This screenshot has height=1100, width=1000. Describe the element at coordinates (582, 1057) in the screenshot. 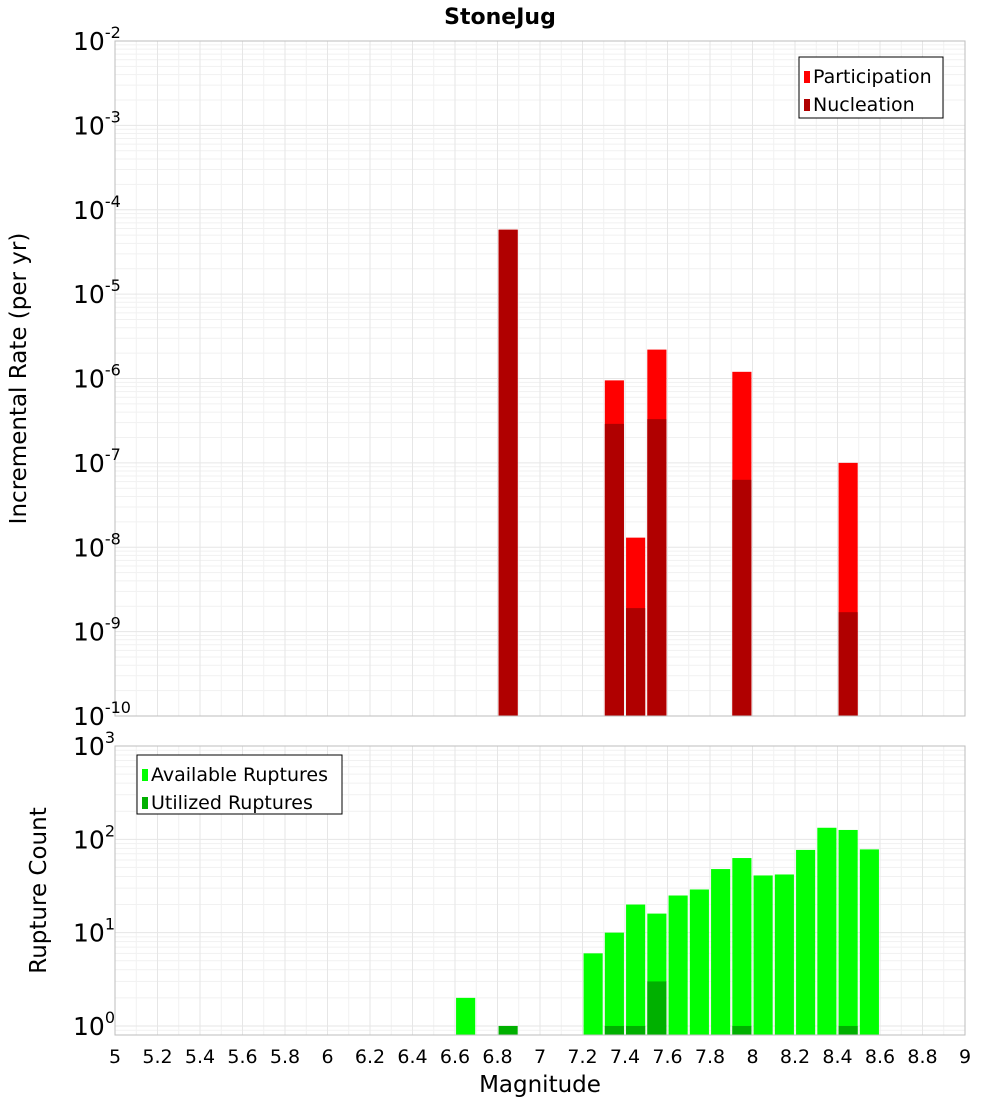

I see `x-tick-label: 7.2` at that location.